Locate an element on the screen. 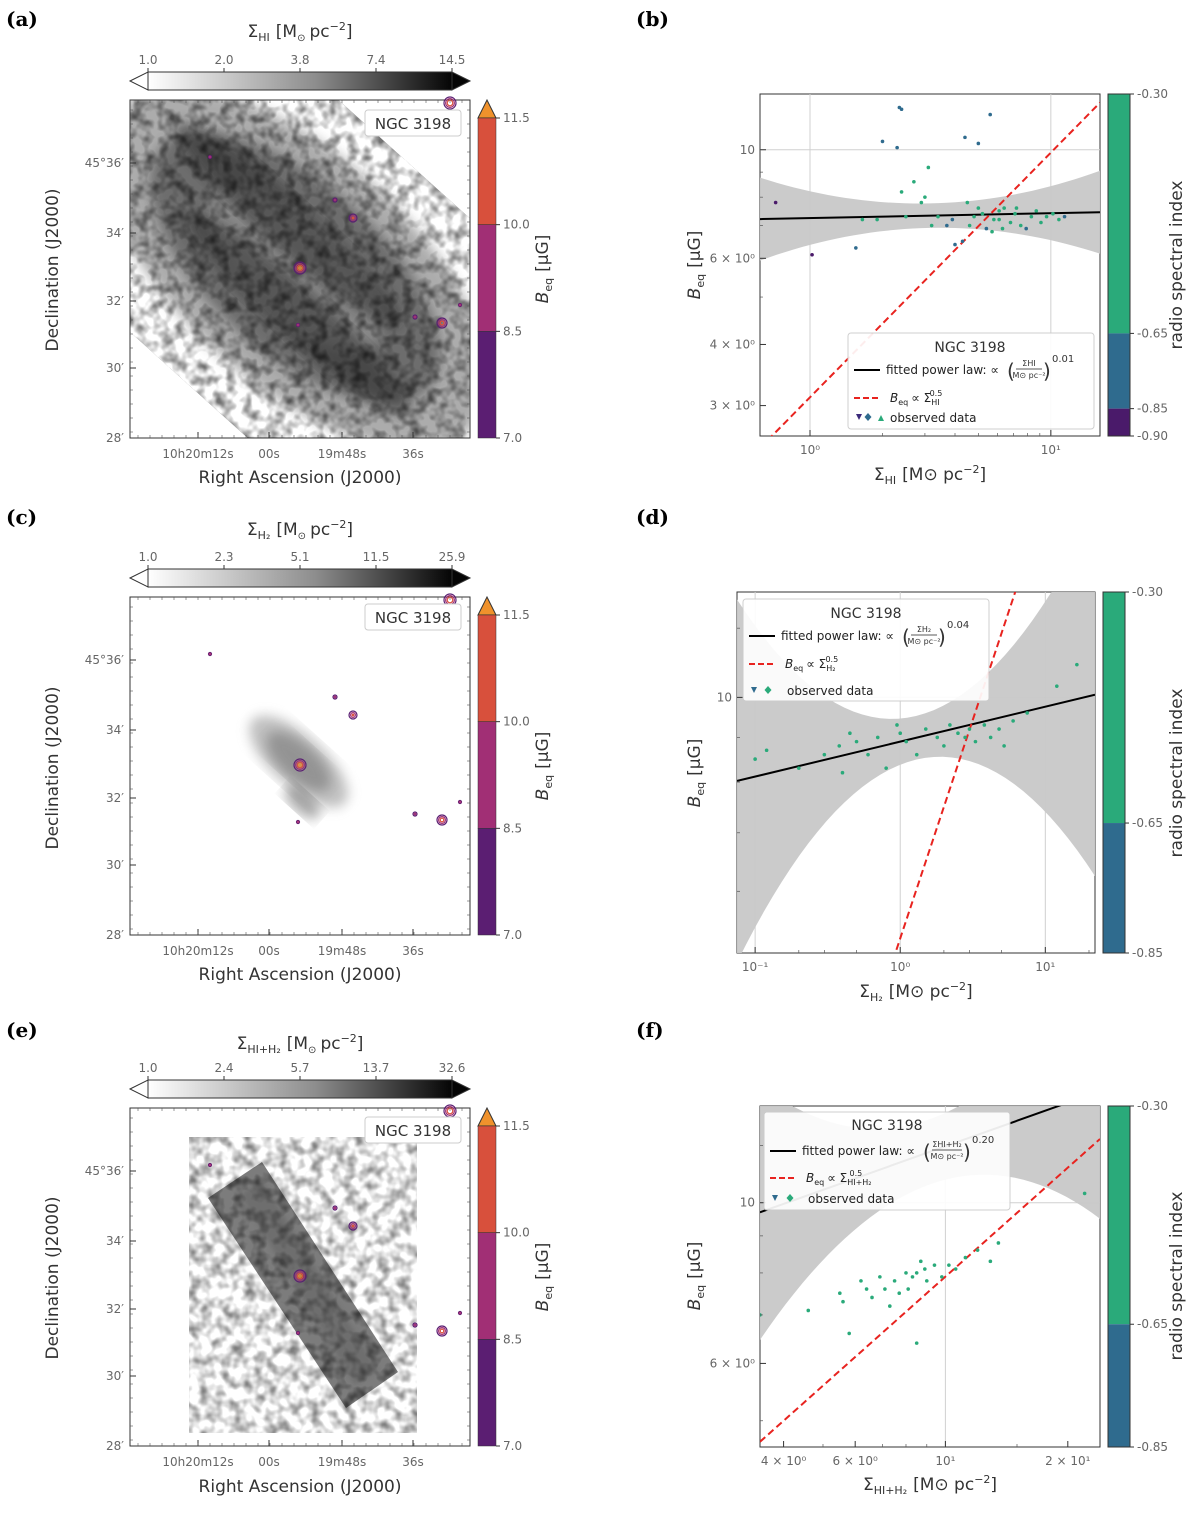 The width and height of the screenshot is (1200, 1513). galaxy-label-c: NGC 3198 is located at coordinates (413, 618).